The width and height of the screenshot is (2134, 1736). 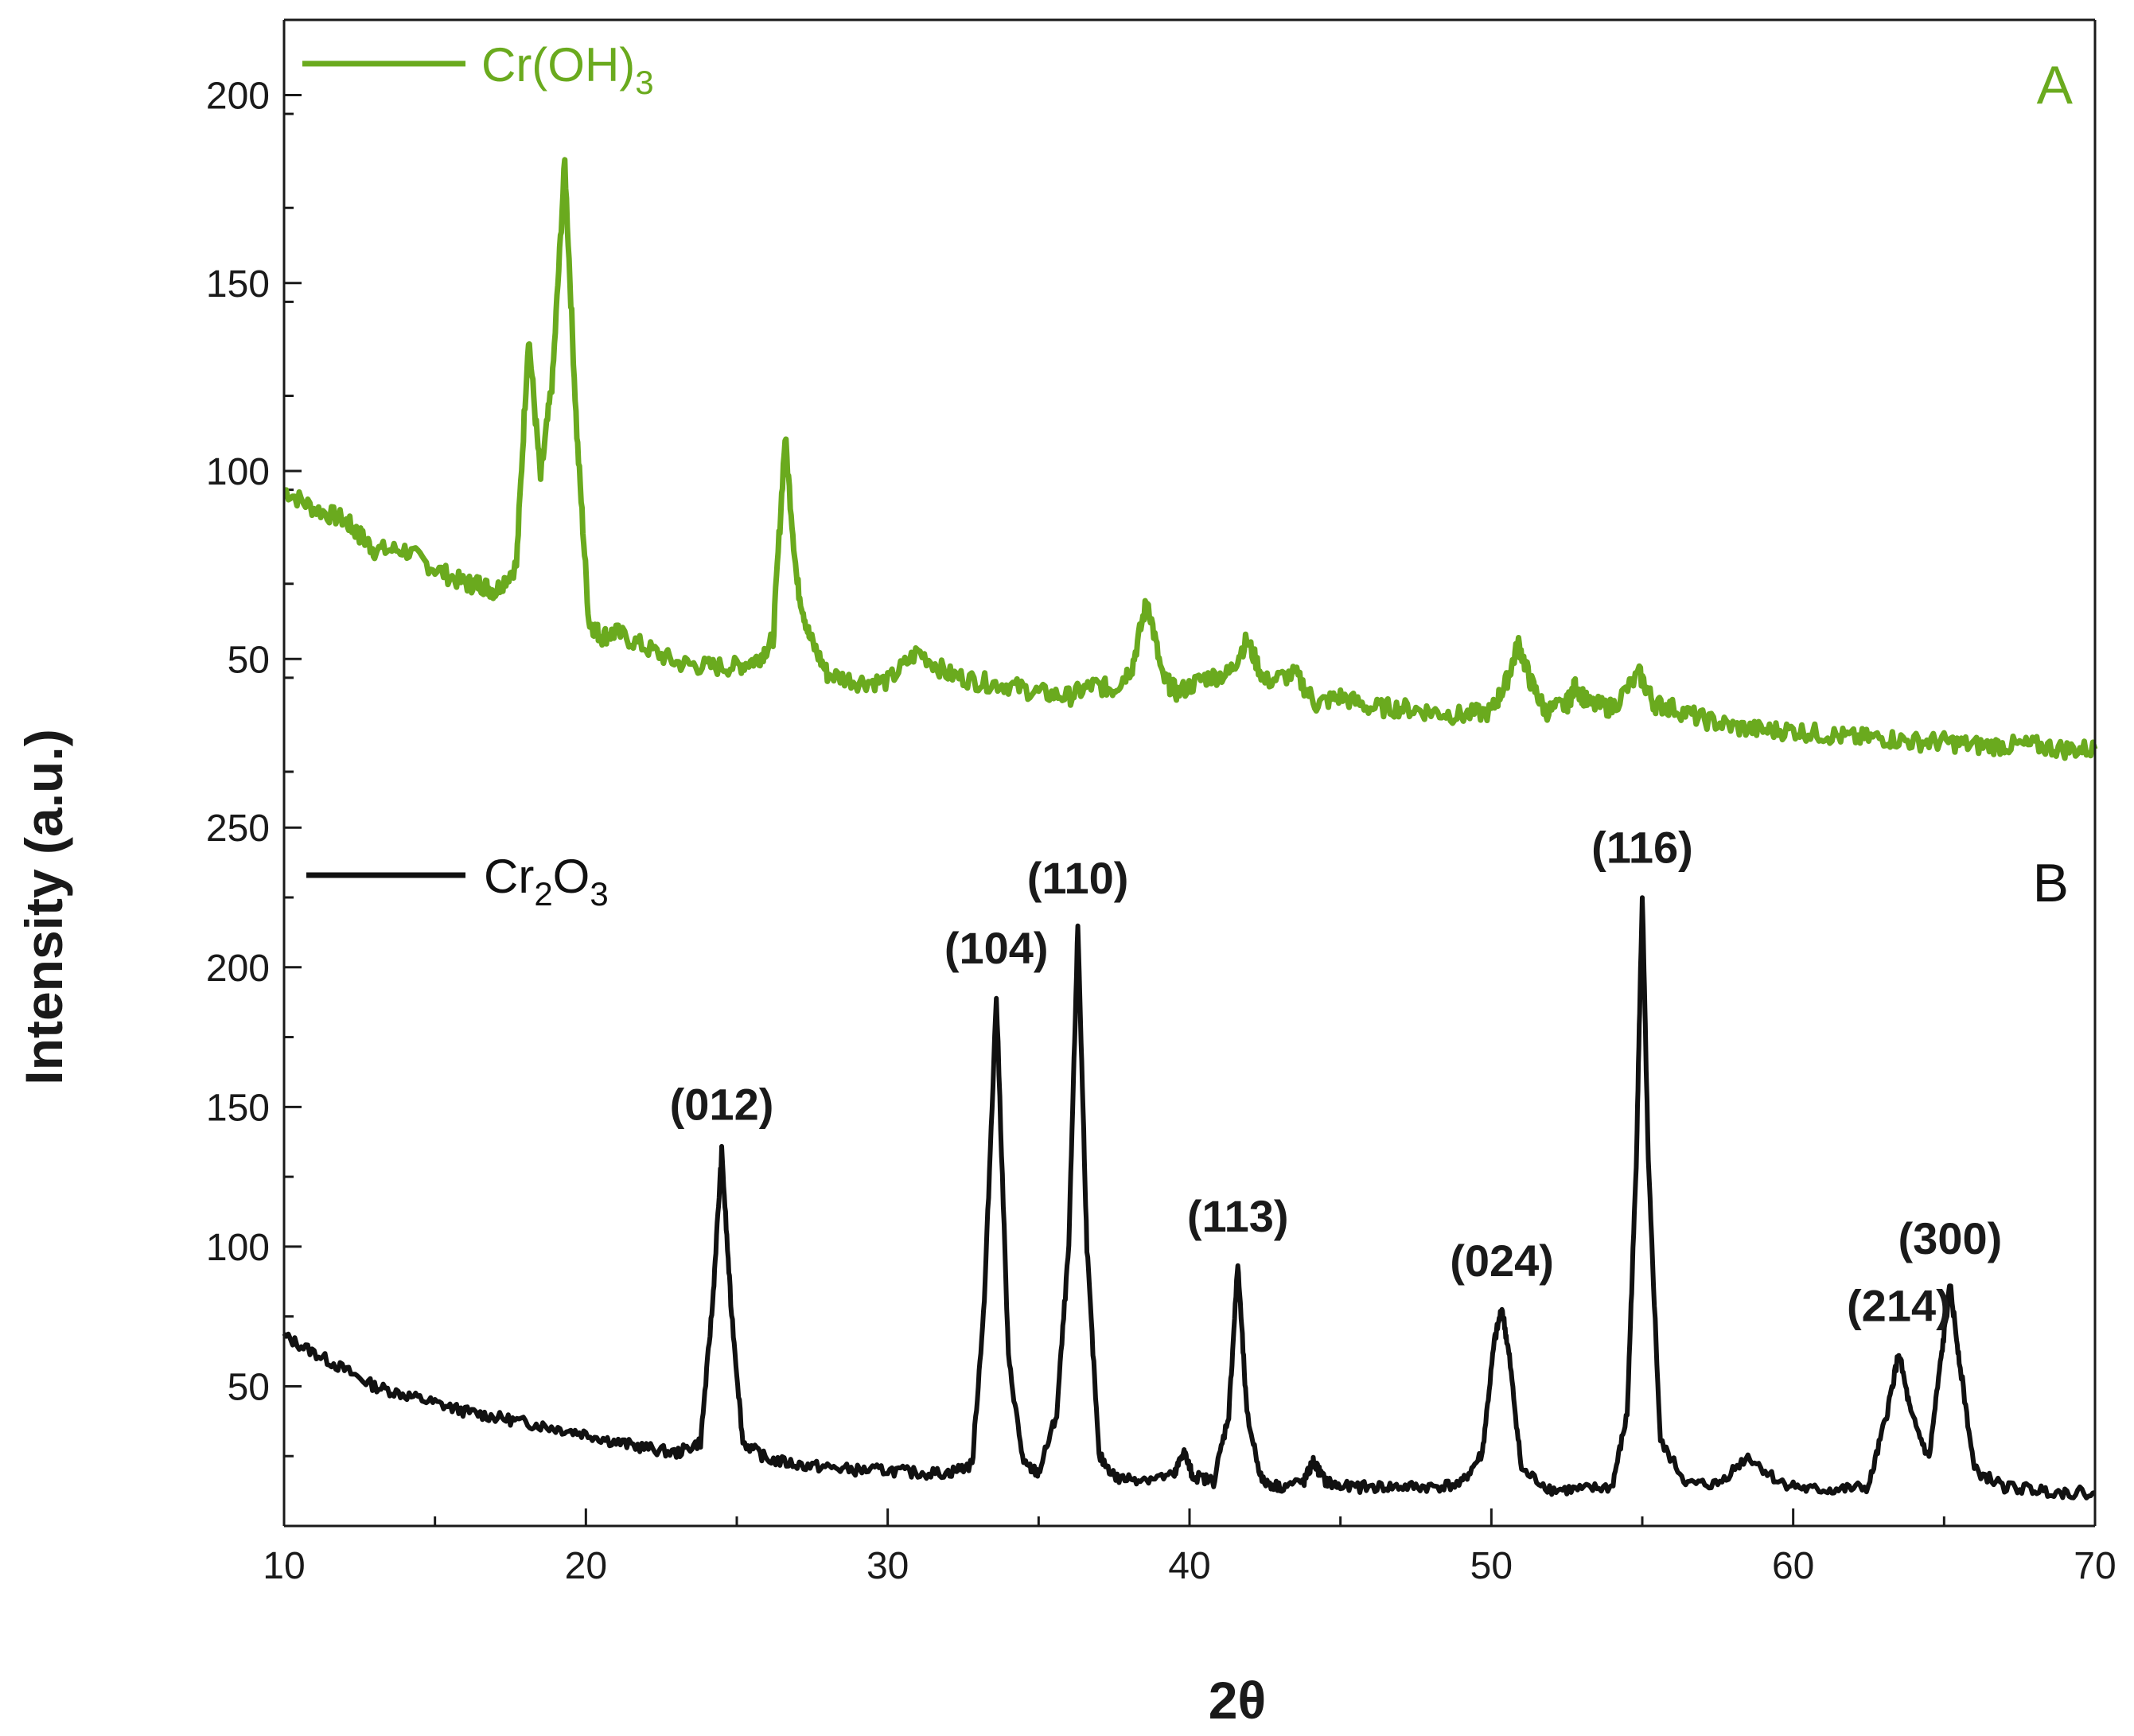 What do you see at coordinates (571, 877) in the screenshot?
I see `legend-label-base: O` at bounding box center [571, 877].